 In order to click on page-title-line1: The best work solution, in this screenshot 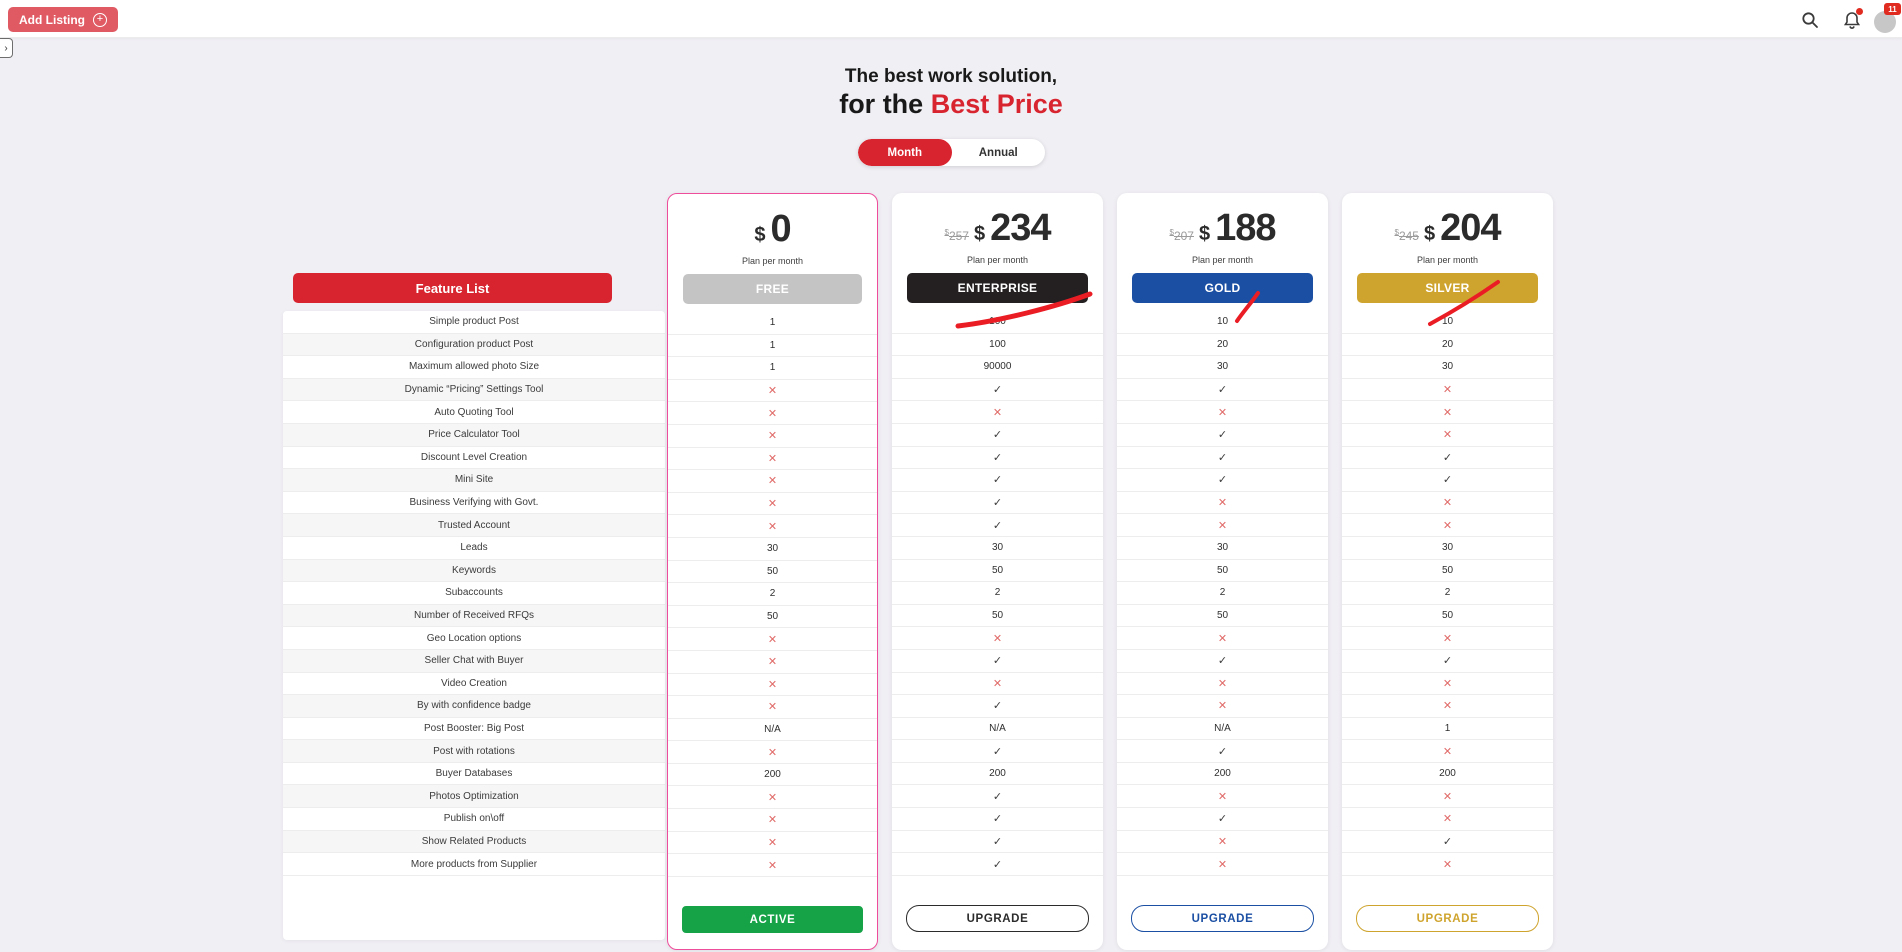, I will do `click(951, 76)`.